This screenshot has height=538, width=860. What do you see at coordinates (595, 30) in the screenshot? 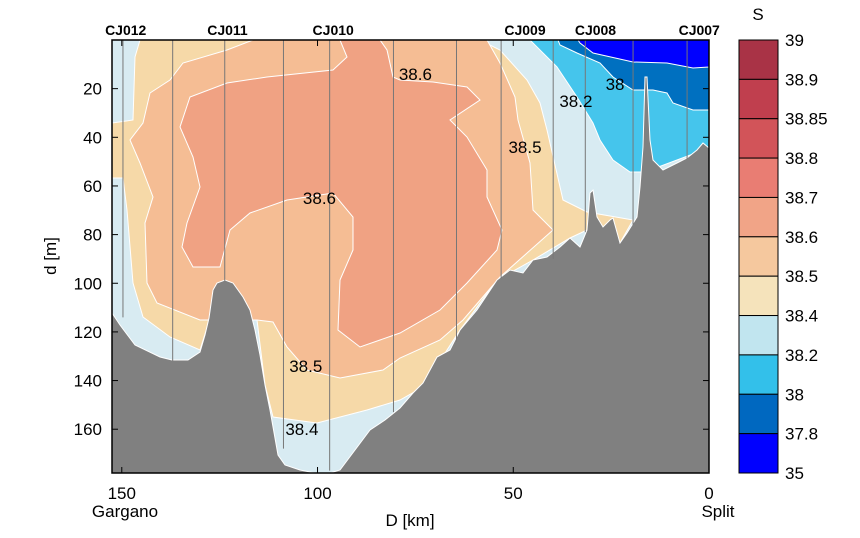
I see `station-label: CJ008` at bounding box center [595, 30].